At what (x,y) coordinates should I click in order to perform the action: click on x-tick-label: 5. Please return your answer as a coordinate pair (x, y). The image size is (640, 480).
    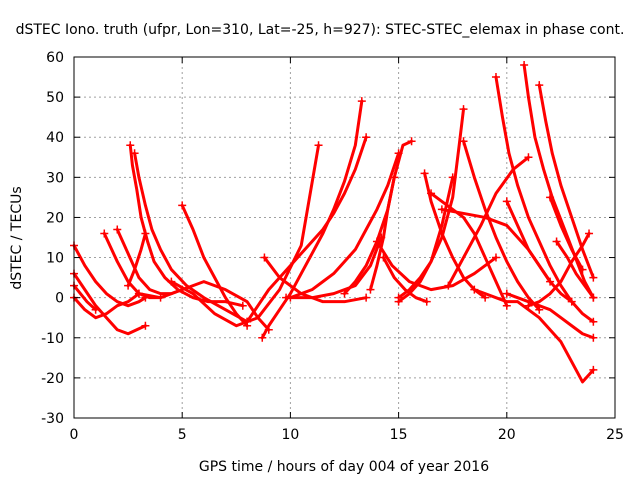
    Looking at the image, I should click on (182, 435).